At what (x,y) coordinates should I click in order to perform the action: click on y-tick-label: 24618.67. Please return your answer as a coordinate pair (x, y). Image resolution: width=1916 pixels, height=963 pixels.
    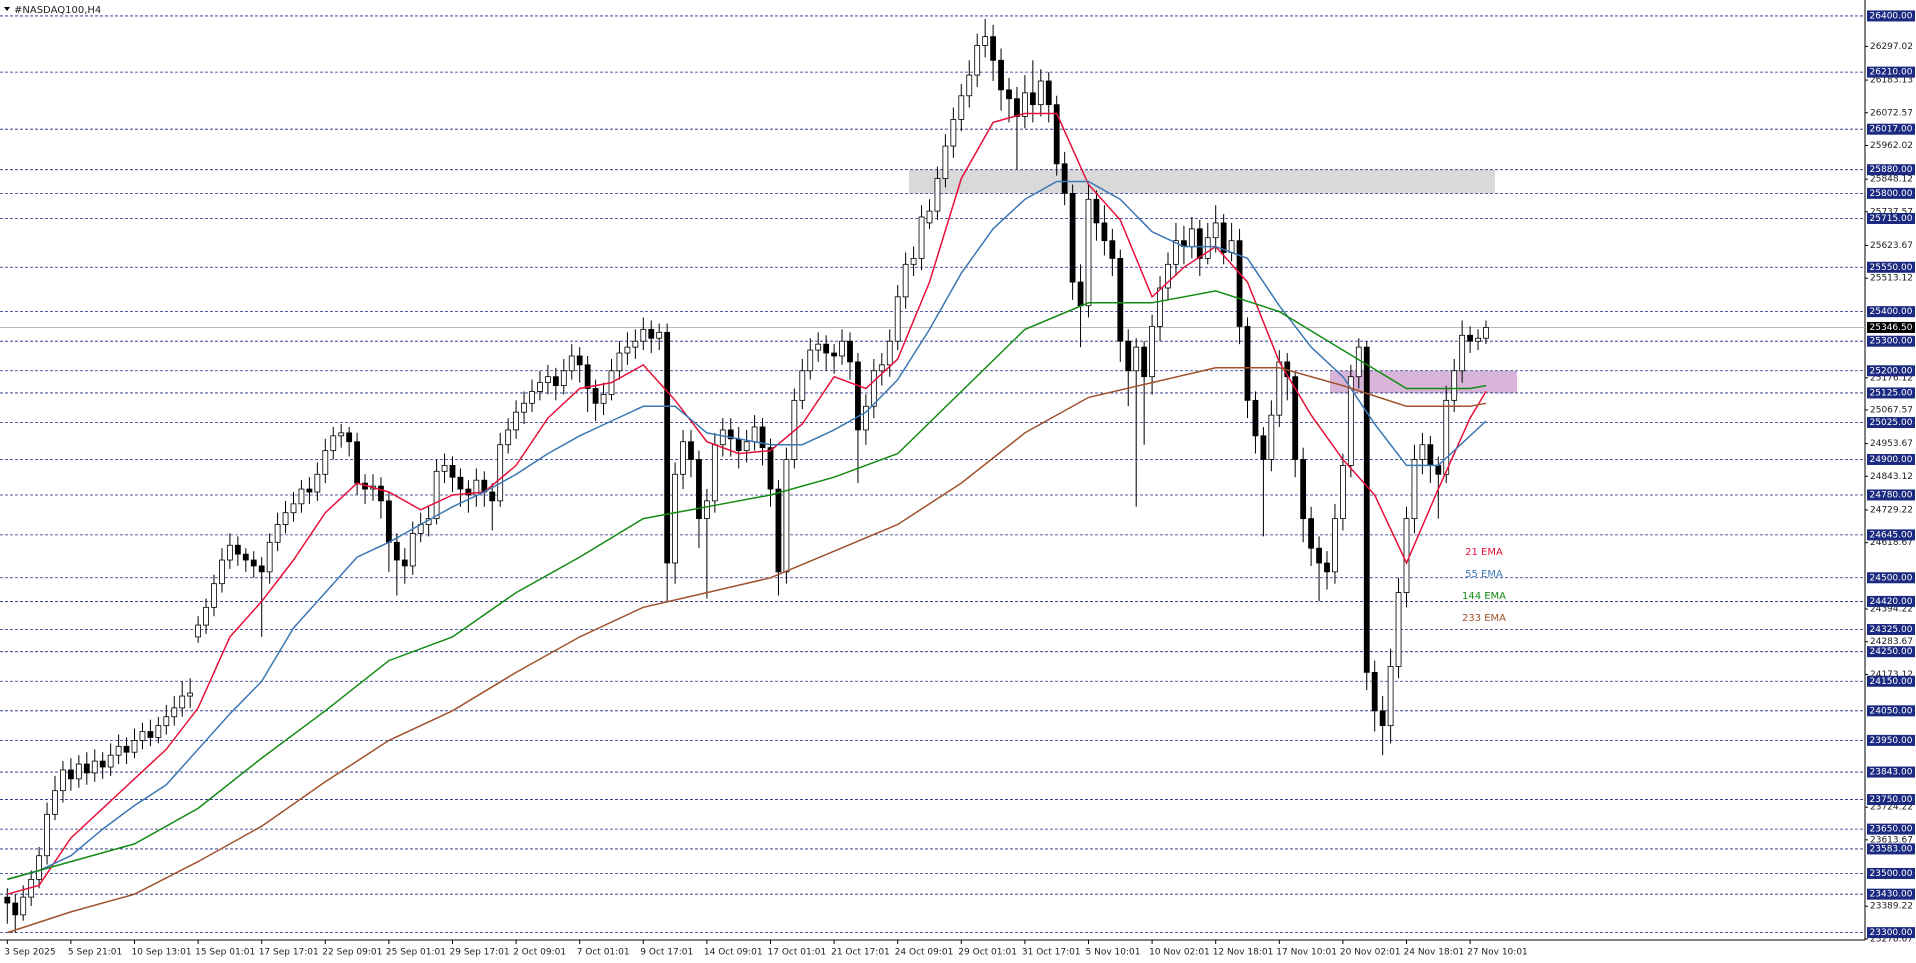
    Looking at the image, I should click on (1891, 543).